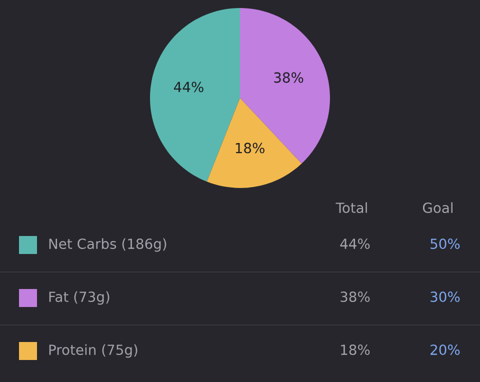  Describe the element at coordinates (107, 245) in the screenshot. I see `legend-label: Net Carbs (186g)` at that location.